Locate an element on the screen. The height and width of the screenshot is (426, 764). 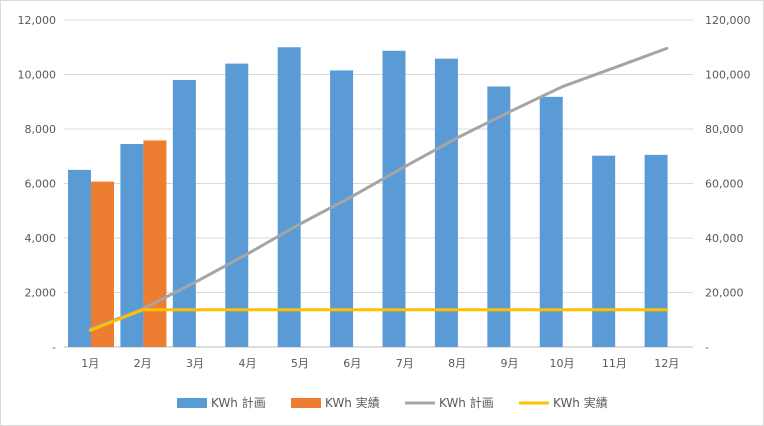
y-right-tick-label: 100,000 is located at coordinates (728, 75).